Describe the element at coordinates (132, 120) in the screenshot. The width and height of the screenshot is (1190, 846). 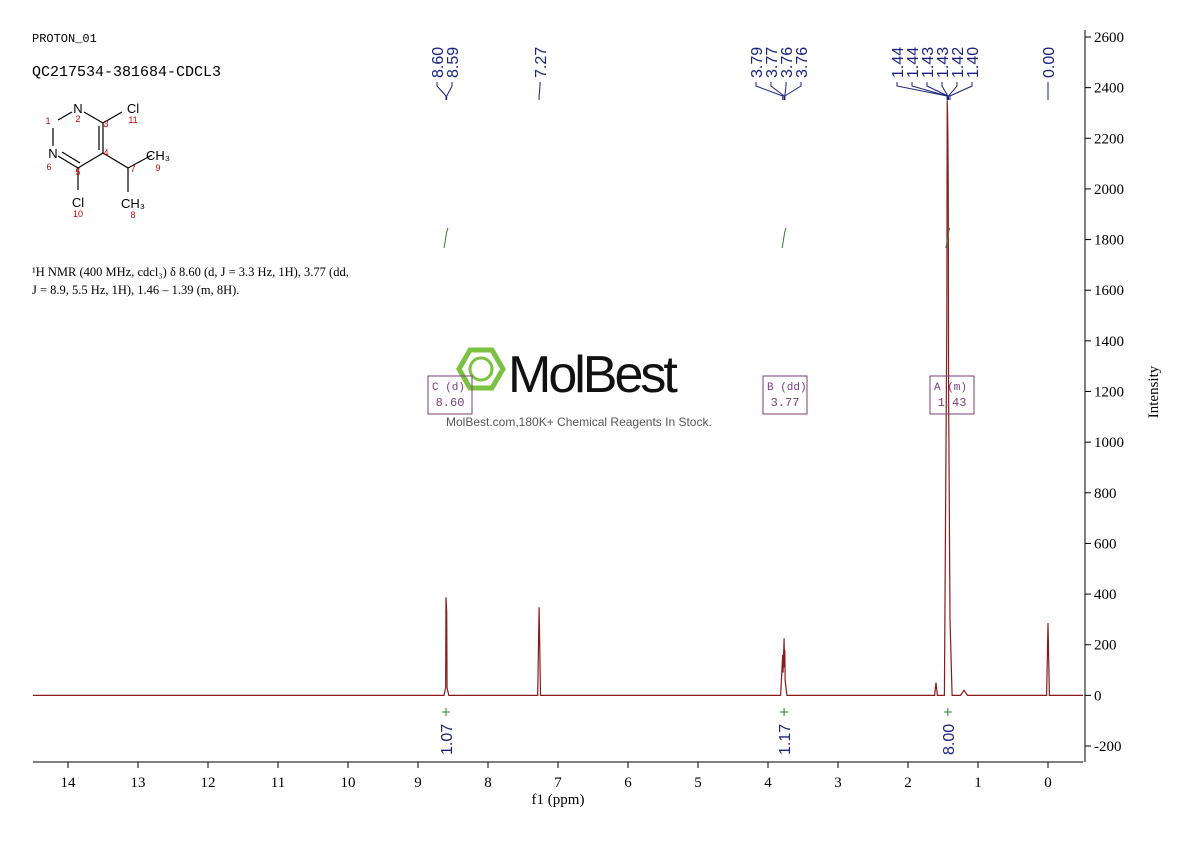
I see `atom-number: 11` at that location.